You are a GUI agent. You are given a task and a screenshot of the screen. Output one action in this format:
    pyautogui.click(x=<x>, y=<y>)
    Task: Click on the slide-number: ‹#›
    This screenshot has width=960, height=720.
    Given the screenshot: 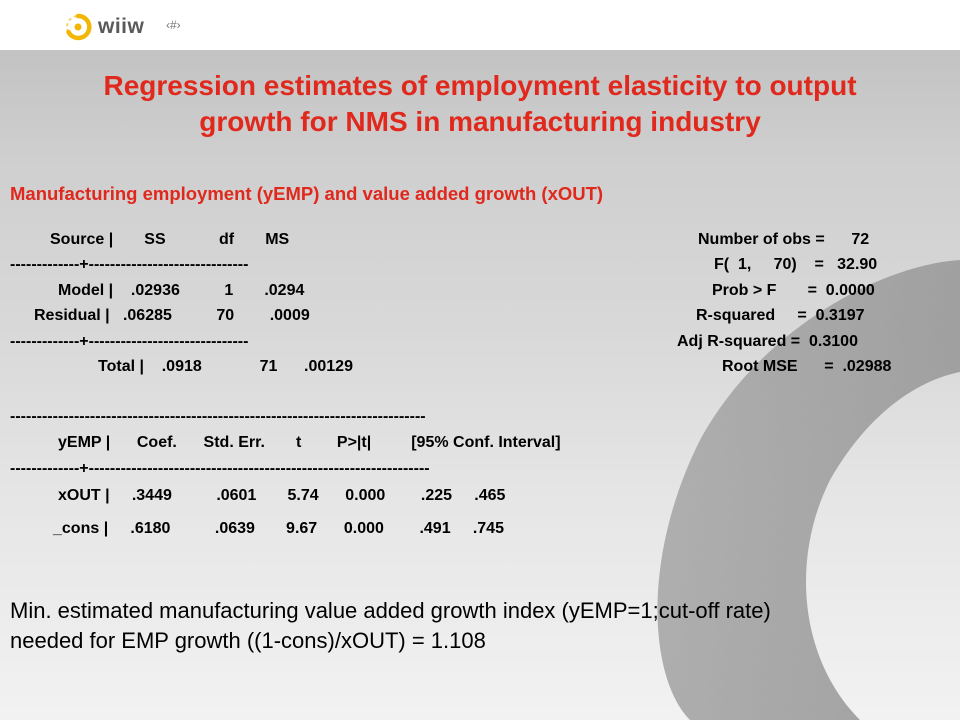 What is the action you would take?
    pyautogui.click(x=173, y=25)
    